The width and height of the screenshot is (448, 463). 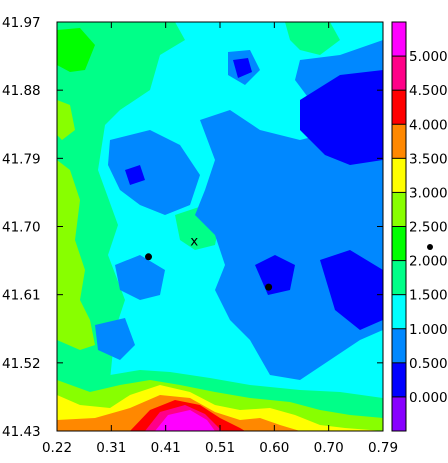 What do you see at coordinates (76, 255) in the screenshot?
I see `contour-lime-left` at bounding box center [76, 255].